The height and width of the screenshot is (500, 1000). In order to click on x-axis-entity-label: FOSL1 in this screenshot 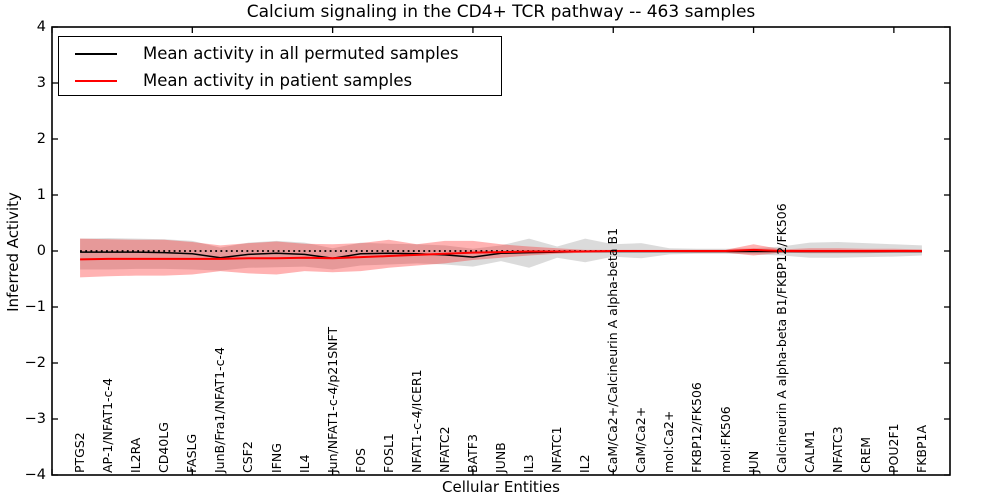, I will do `click(388, 453)`.